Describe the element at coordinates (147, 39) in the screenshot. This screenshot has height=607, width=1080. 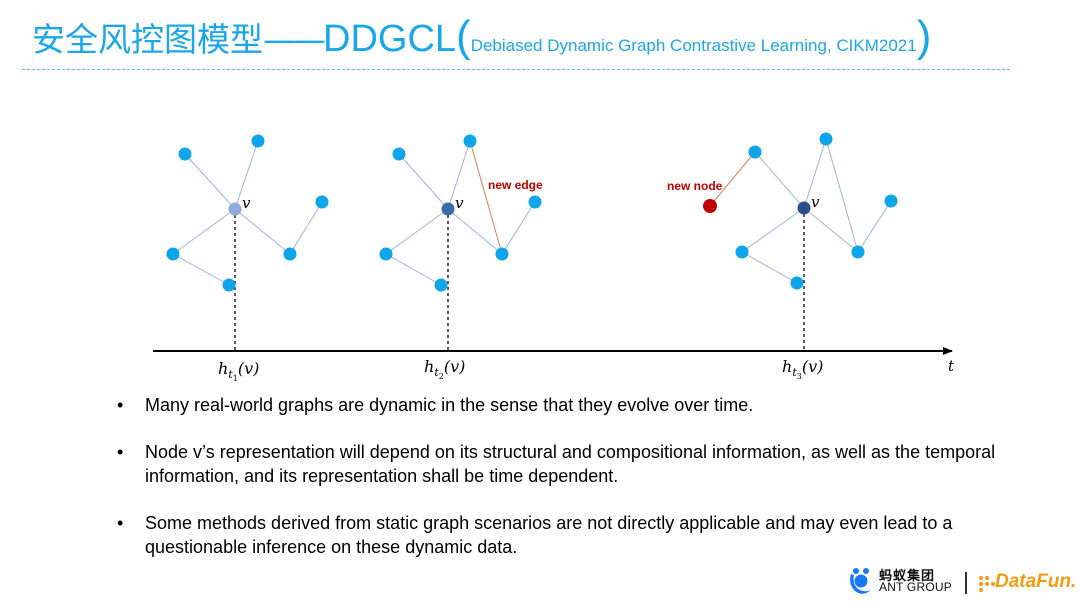
I see `title-chinese: 安全风控图模型` at that location.